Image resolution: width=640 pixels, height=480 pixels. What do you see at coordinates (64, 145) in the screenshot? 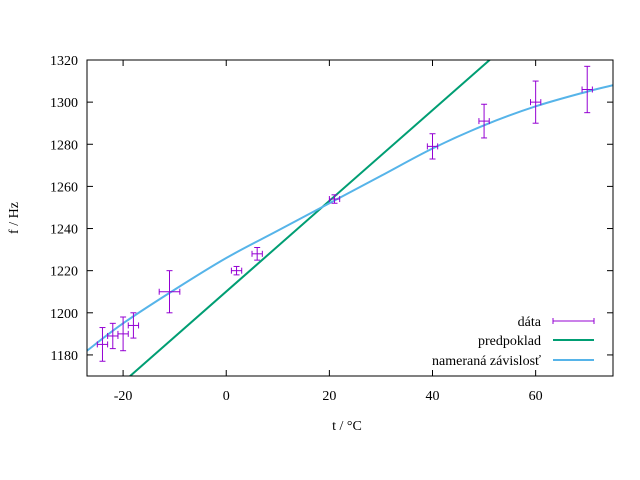
I see `y-tick-label: 1280` at bounding box center [64, 145].